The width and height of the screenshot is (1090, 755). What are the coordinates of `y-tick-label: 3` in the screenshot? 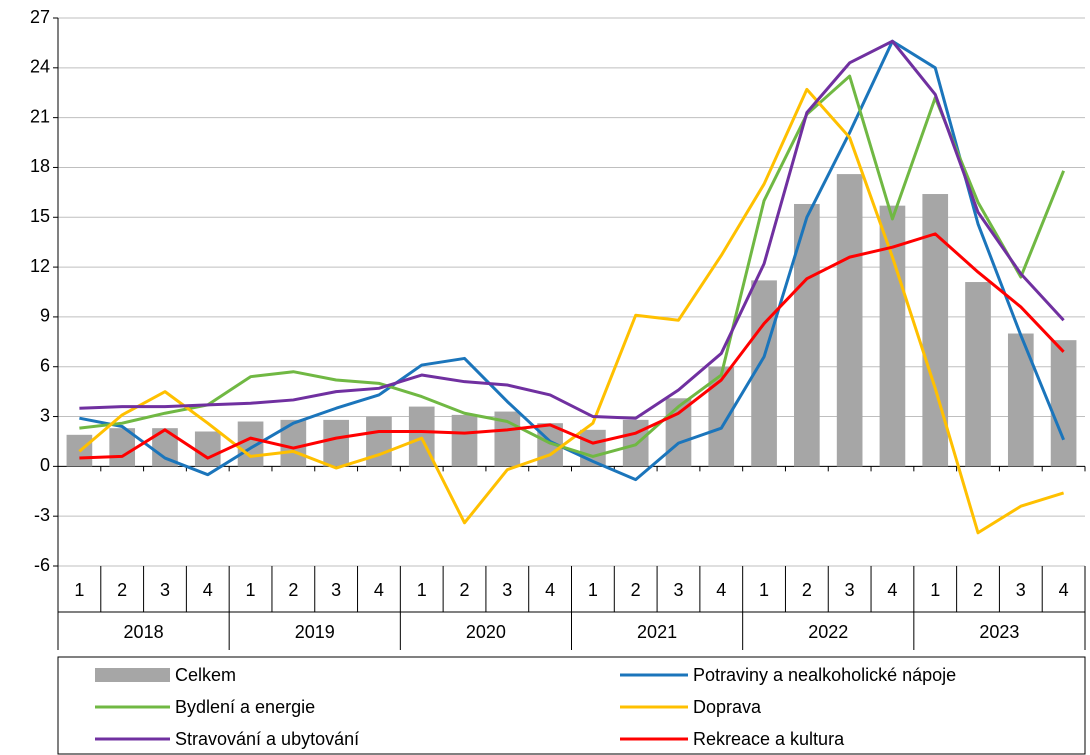 It's located at (45, 415).